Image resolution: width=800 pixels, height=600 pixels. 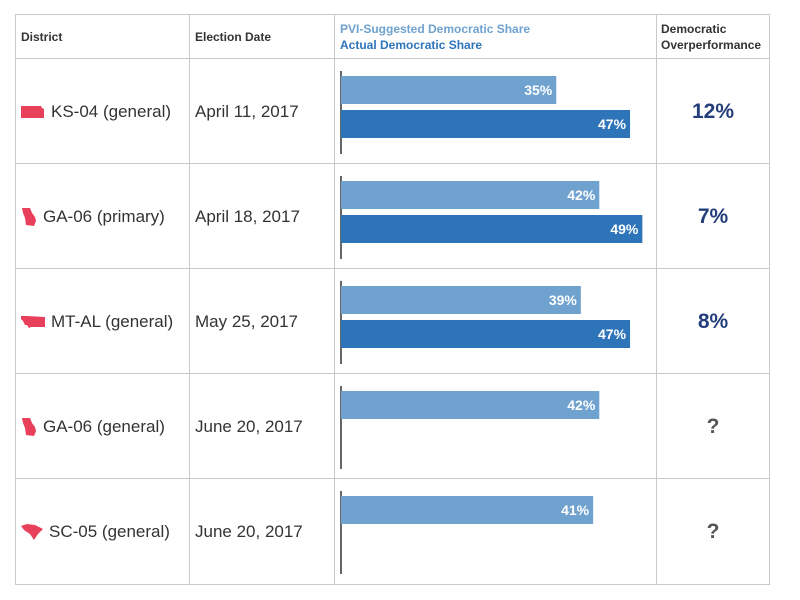 I want to click on overperformance-value: 7%, so click(x=713, y=216).